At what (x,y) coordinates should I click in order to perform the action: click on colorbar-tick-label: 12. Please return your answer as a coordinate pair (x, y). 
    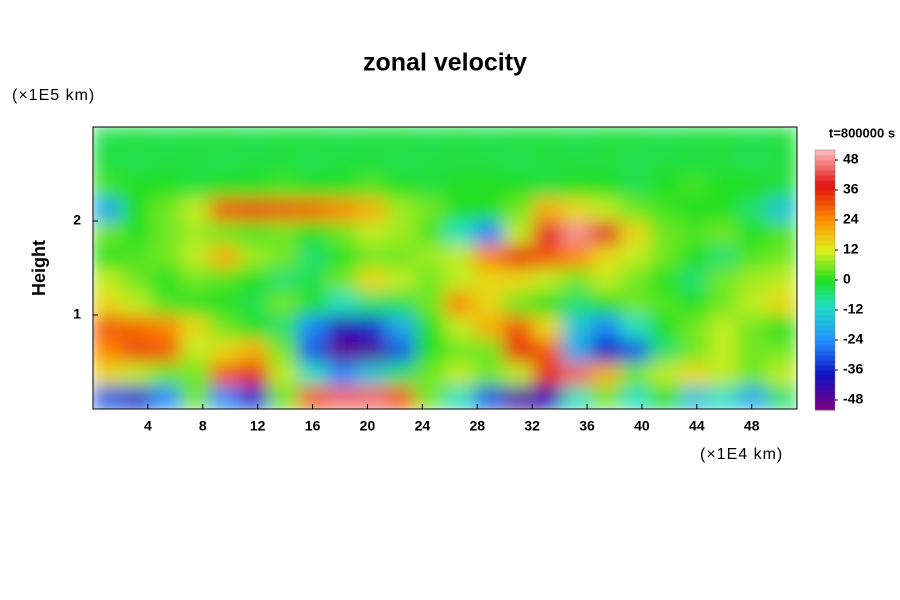
    Looking at the image, I should click on (851, 249).